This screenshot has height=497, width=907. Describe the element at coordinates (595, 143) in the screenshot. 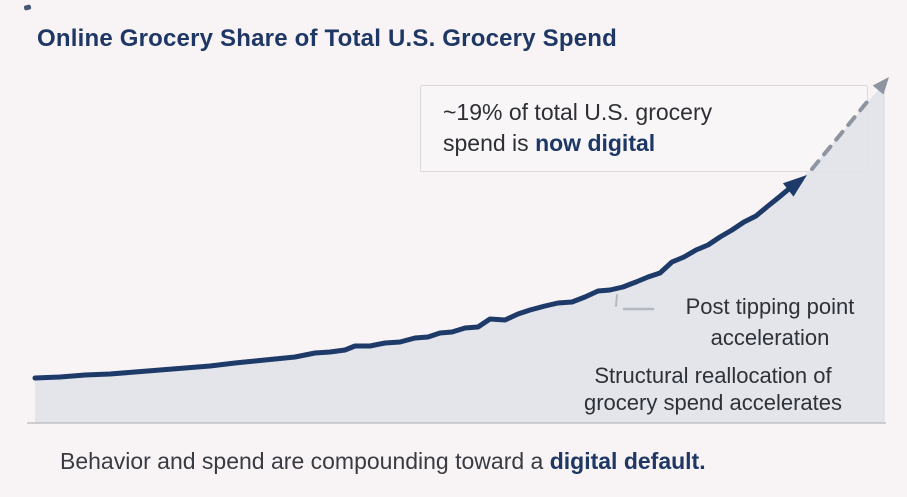

I see `callout-highlight: now digital` at that location.